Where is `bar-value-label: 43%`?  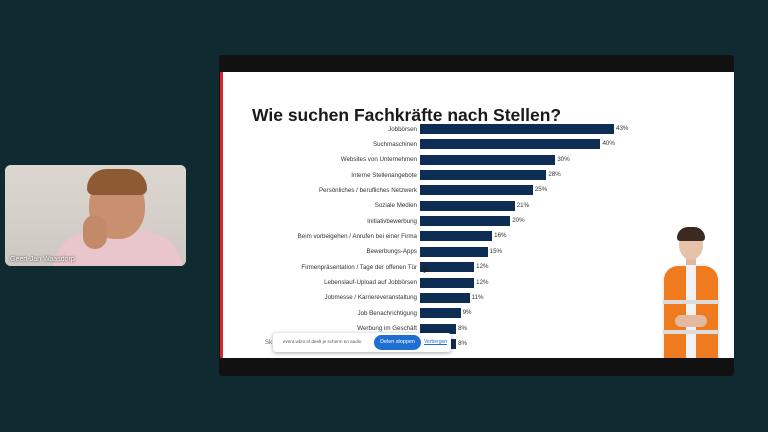 bar-value-label: 43% is located at coordinates (622, 128).